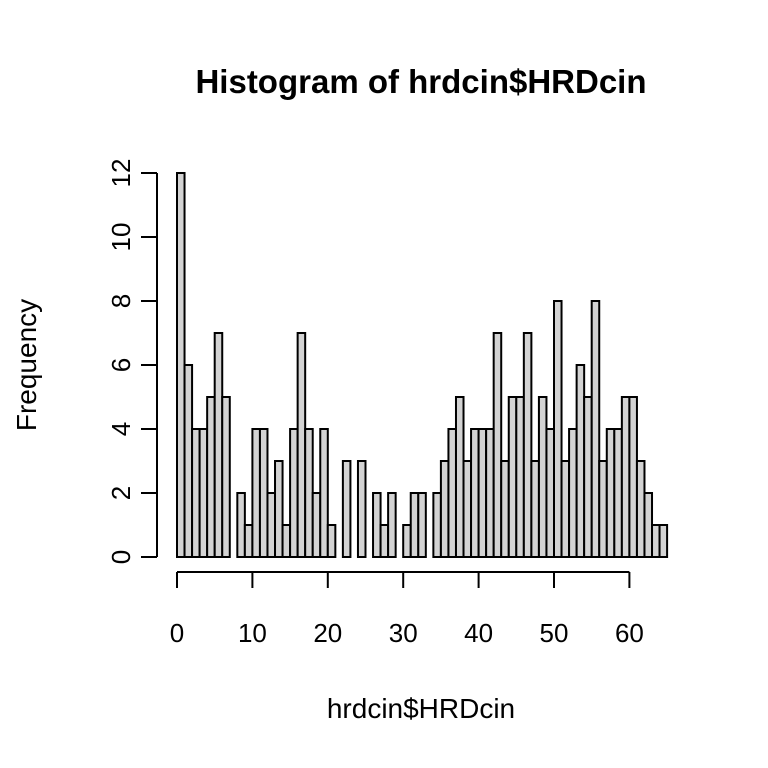  I want to click on x-tick-label: 20, so click(327, 633).